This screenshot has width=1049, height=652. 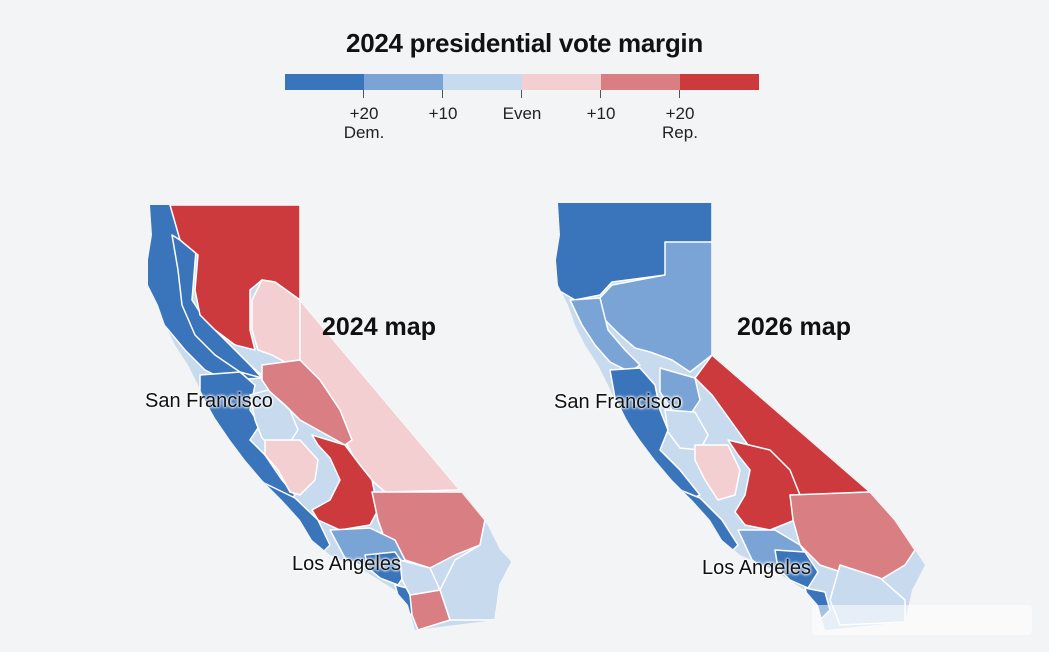 What do you see at coordinates (794, 327) in the screenshot?
I see `map-2026-title: 2026 map` at bounding box center [794, 327].